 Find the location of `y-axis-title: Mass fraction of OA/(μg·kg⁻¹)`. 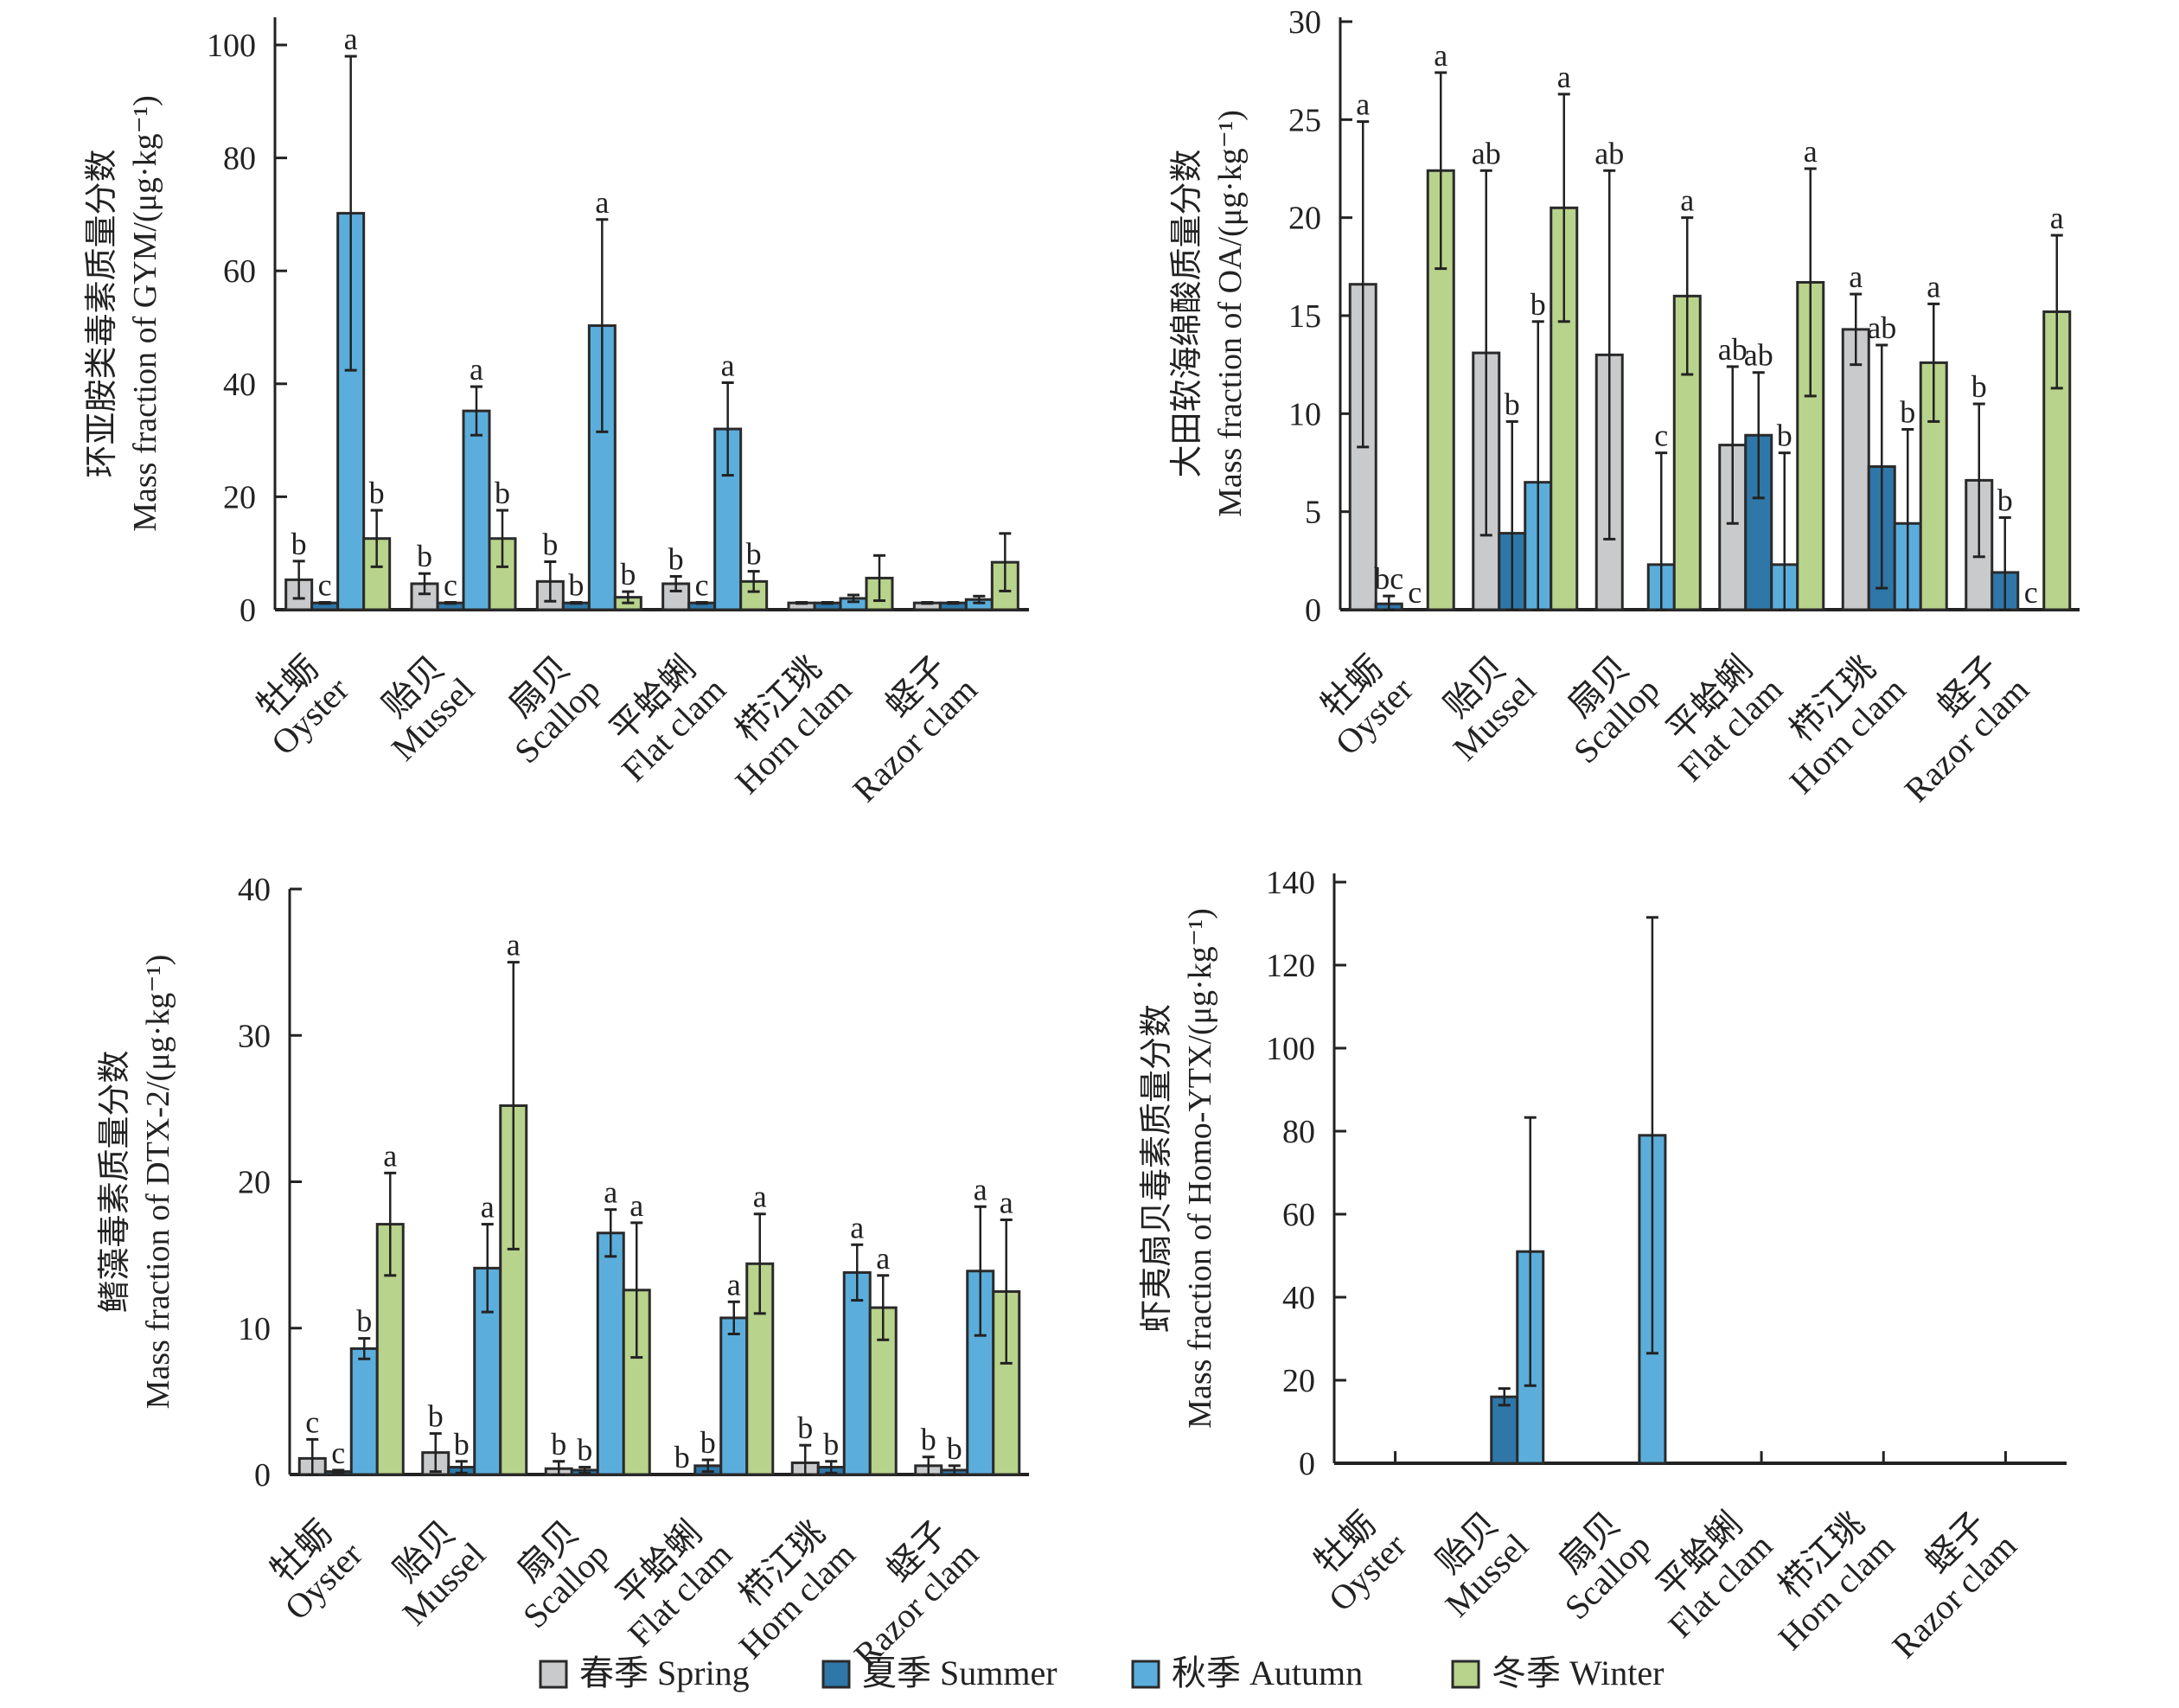

y-axis-title: Mass fraction of OA/(μg·kg⁻¹) is located at coordinates (1231, 313).